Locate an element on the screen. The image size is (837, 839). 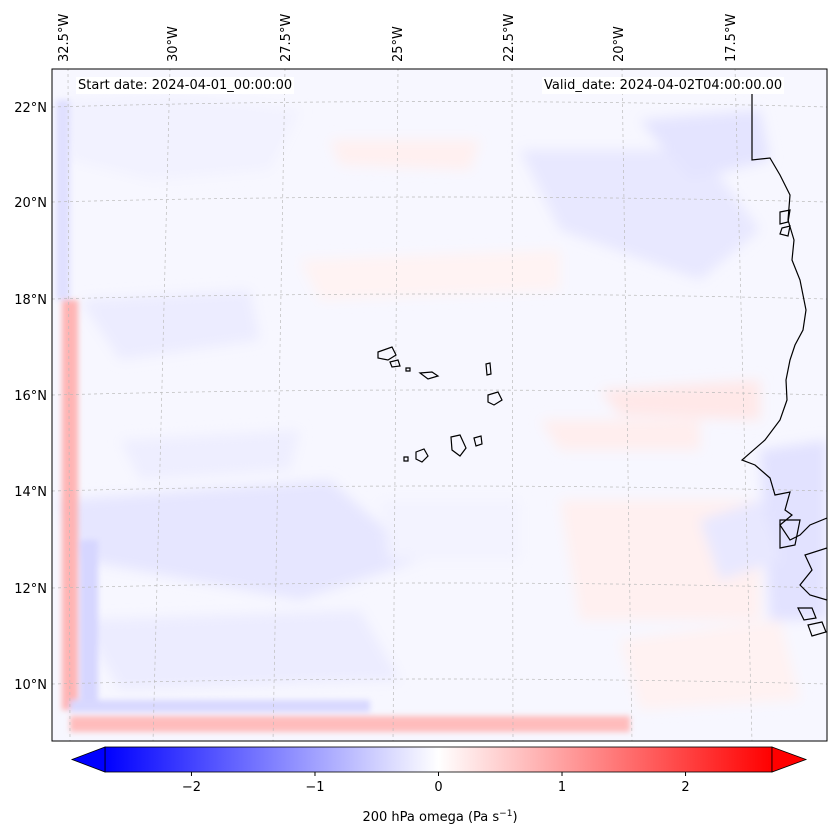
lon-label: 32.5°W is located at coordinates (64, 38).